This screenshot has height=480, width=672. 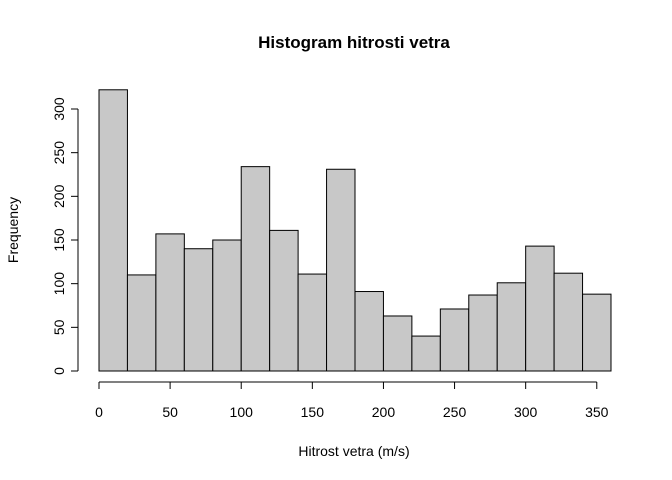 I want to click on x-tick-label: 200, so click(x=384, y=412).